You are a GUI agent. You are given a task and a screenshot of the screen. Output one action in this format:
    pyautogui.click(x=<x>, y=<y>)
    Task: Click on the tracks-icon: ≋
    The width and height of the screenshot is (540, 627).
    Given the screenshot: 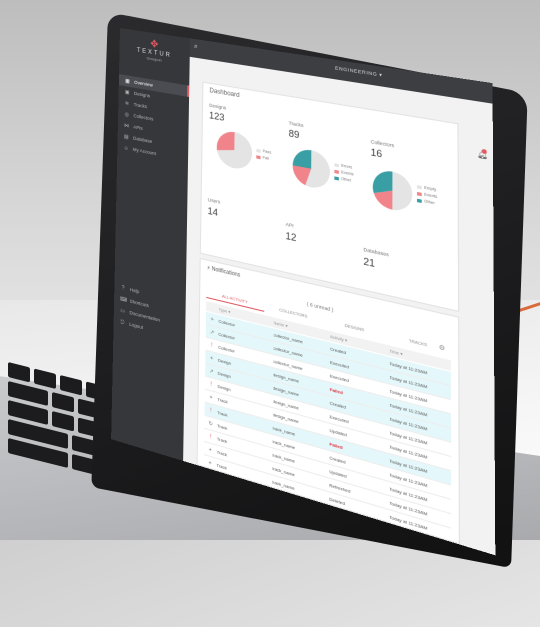 What is the action you would take?
    pyautogui.click(x=127, y=103)
    